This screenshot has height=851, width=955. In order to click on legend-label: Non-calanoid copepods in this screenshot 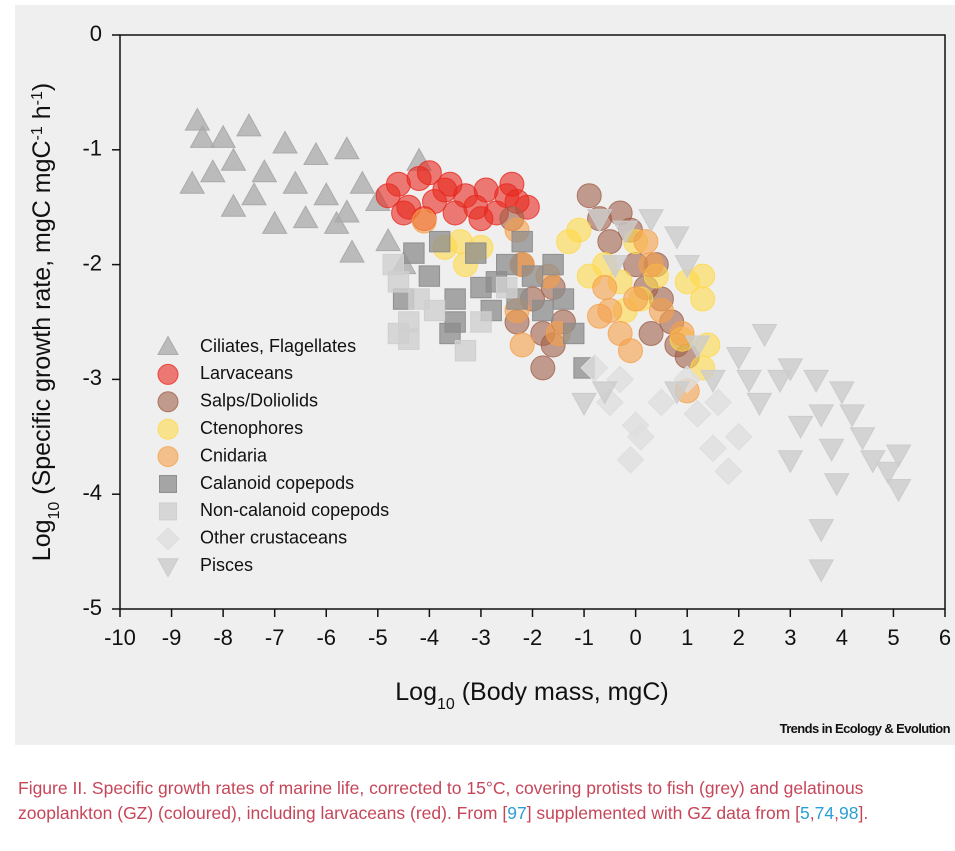, I will do `click(294, 510)`.